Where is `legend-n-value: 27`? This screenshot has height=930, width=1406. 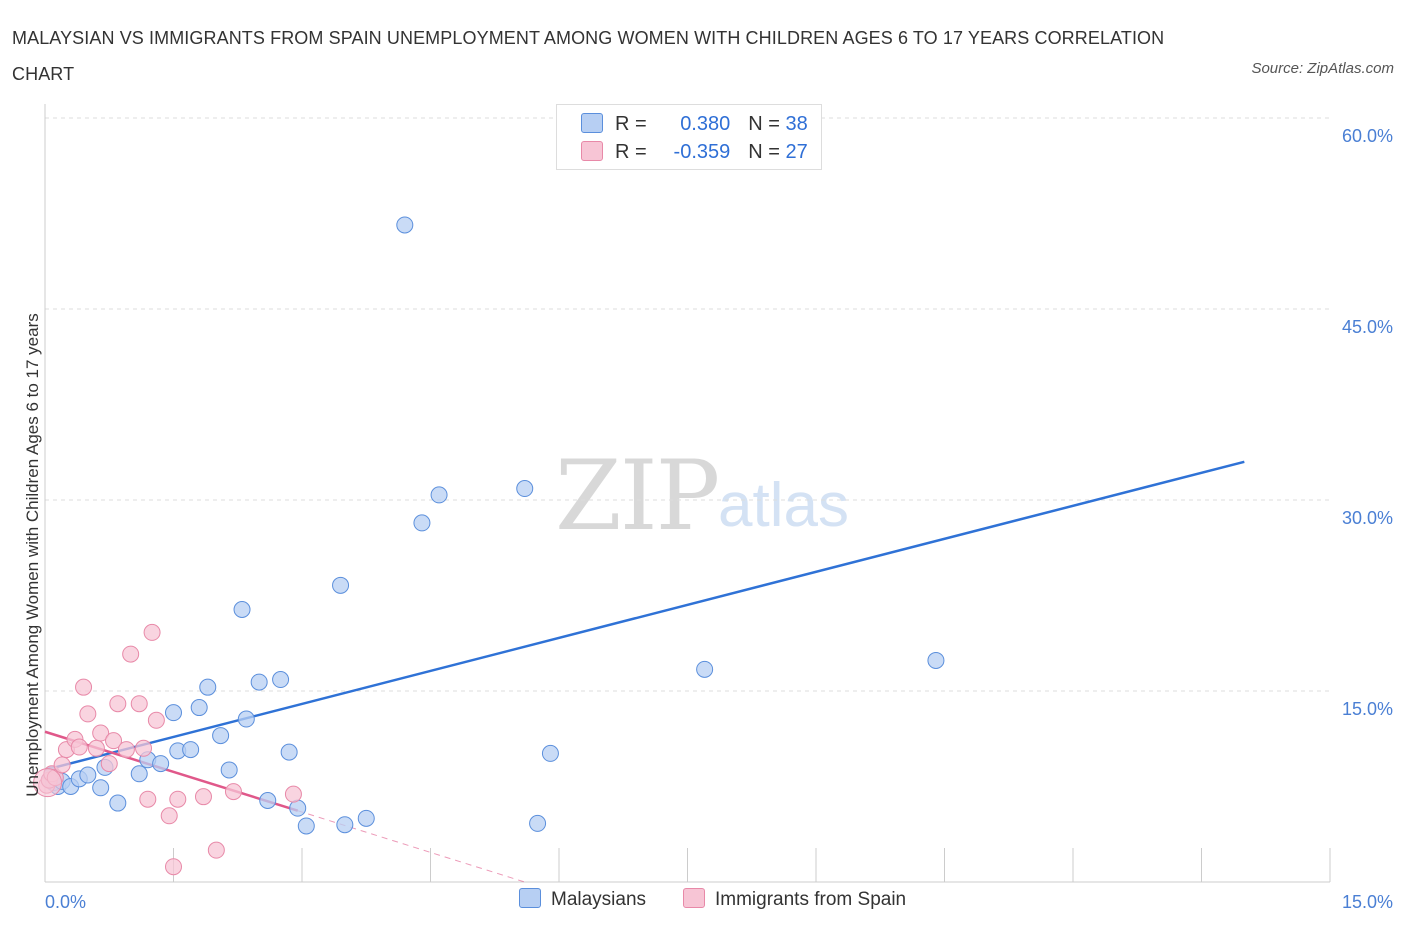 legend-n-value: 27 is located at coordinates (796, 152).